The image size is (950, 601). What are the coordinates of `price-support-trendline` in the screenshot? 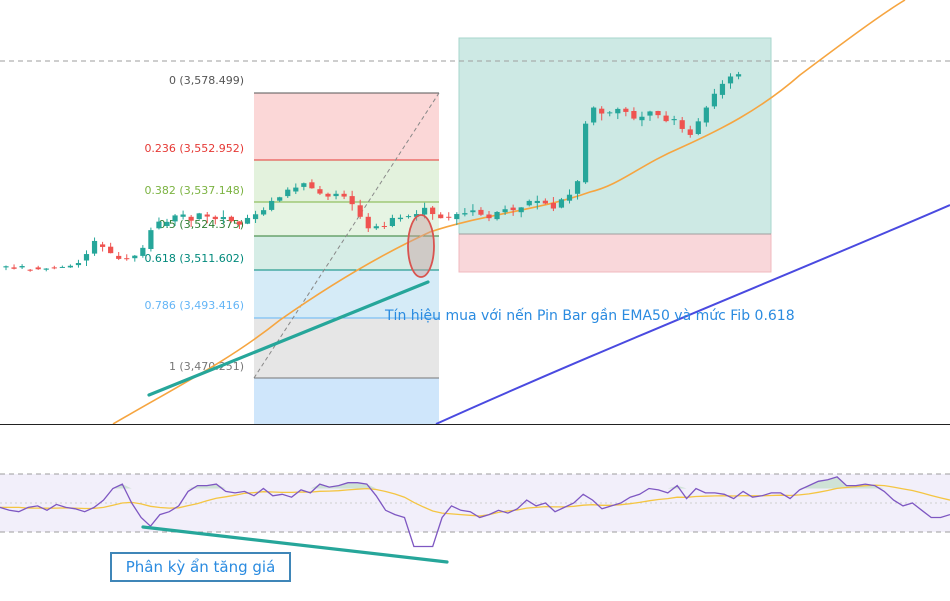 It's located at (288, 338).